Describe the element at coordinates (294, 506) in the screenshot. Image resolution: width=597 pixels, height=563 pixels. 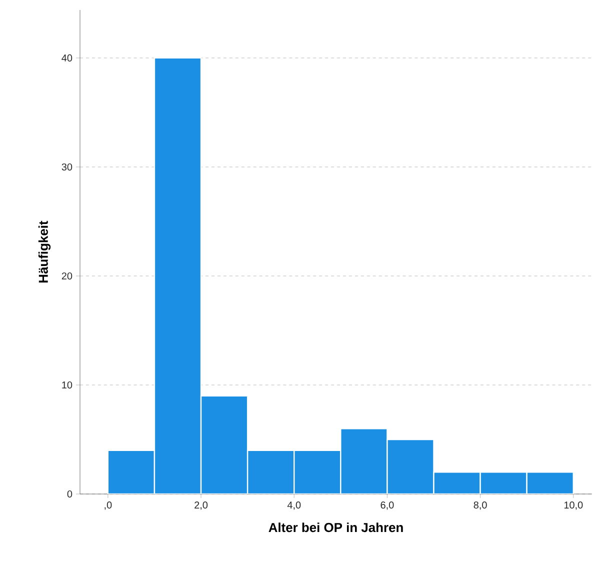
I see `x-tick-label: 4,0` at that location.